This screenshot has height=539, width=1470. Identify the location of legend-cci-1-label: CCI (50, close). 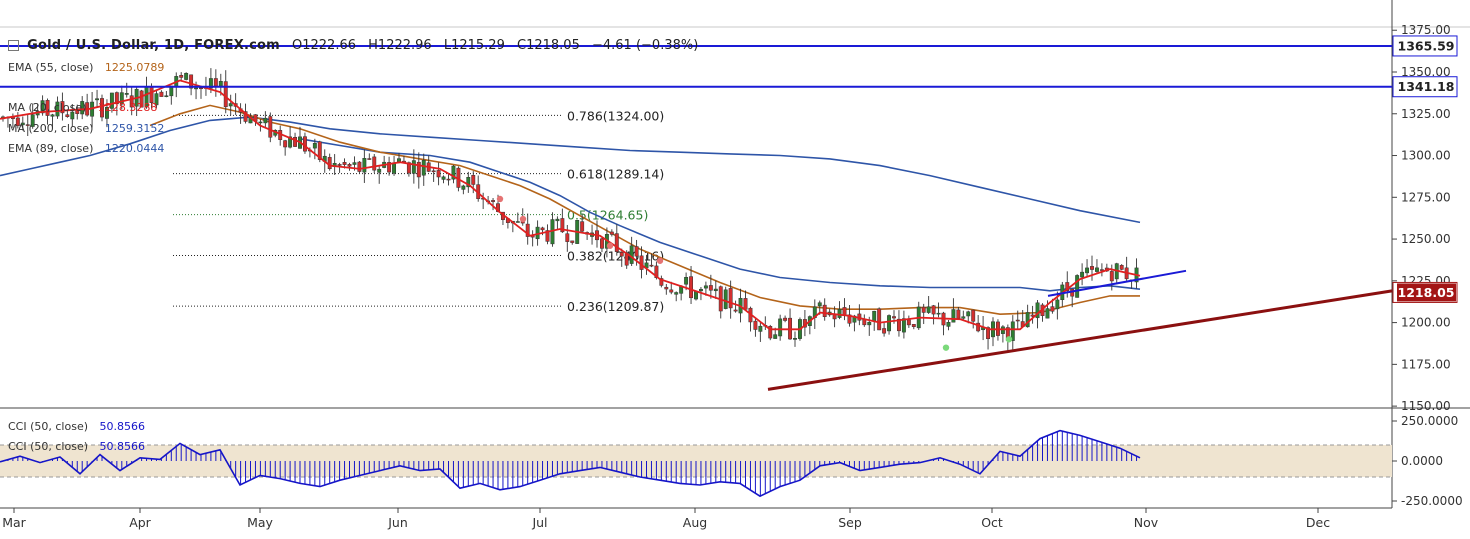
(48, 426).